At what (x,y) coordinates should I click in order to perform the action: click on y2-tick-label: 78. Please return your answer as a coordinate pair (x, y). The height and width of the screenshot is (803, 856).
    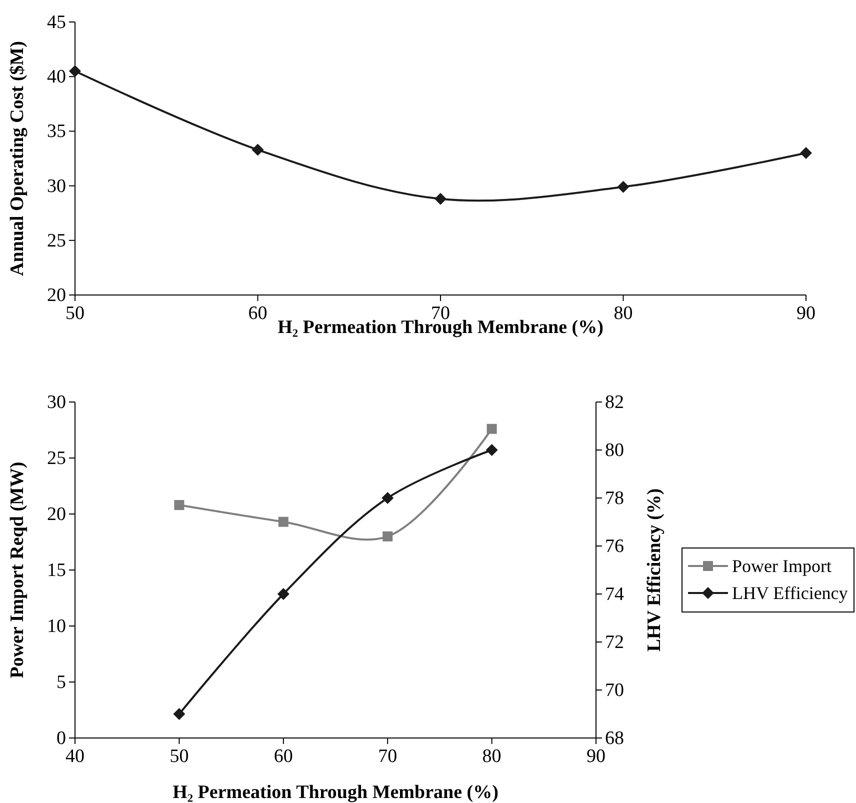
    Looking at the image, I should click on (614, 498).